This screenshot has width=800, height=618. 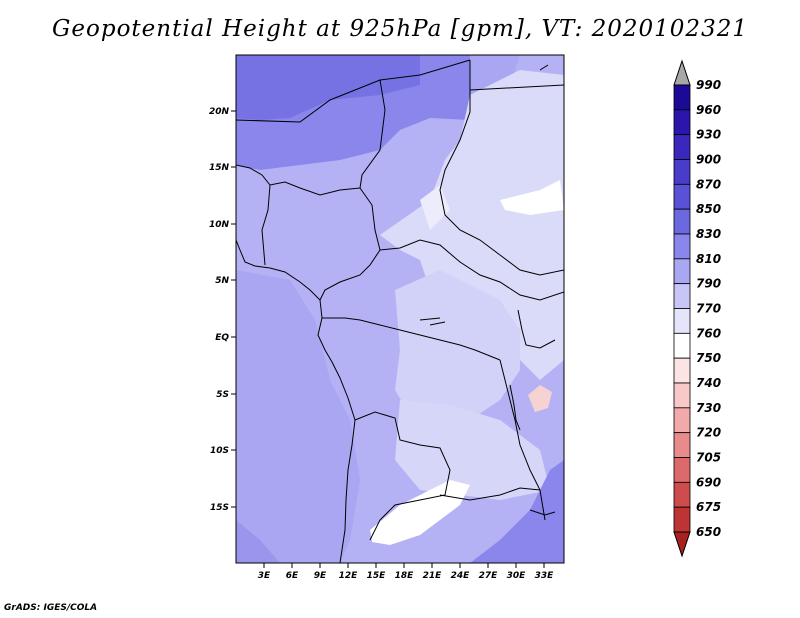 I want to click on border-sahel, so click(x=298, y=180).